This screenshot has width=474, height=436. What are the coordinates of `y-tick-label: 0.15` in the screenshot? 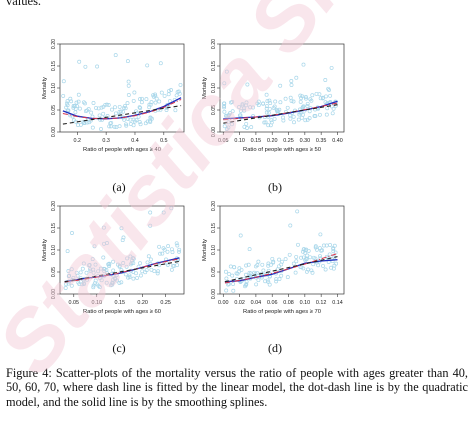 It's located at (214, 66).